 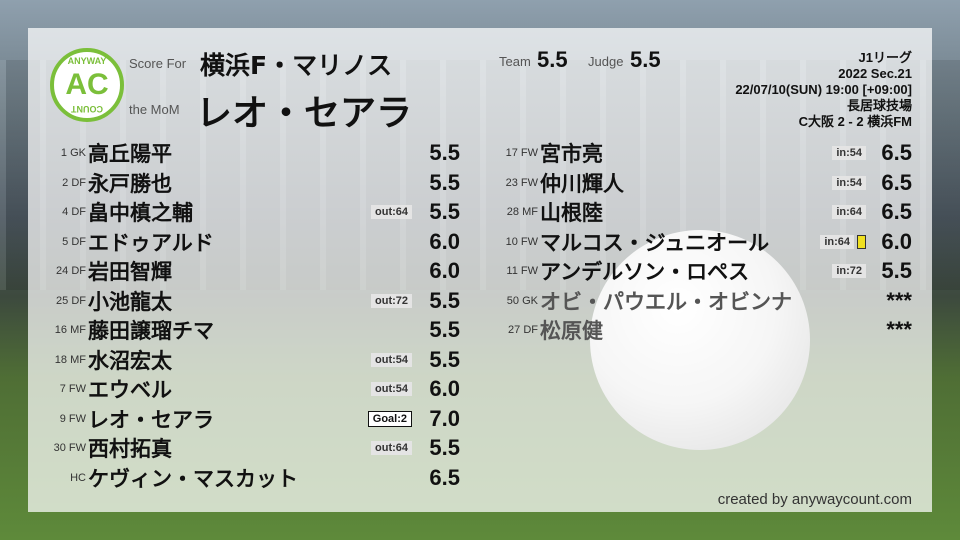 I want to click on player-number-position: 11 FW, so click(x=522, y=271).